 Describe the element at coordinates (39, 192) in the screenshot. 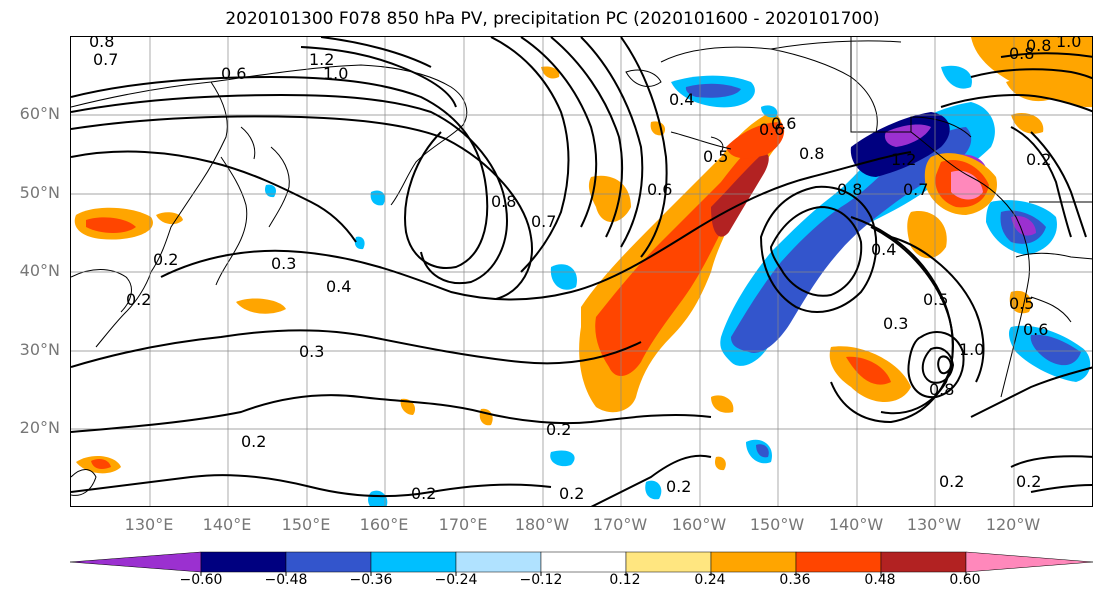

I see `lat-label-50n: 50°N` at that location.